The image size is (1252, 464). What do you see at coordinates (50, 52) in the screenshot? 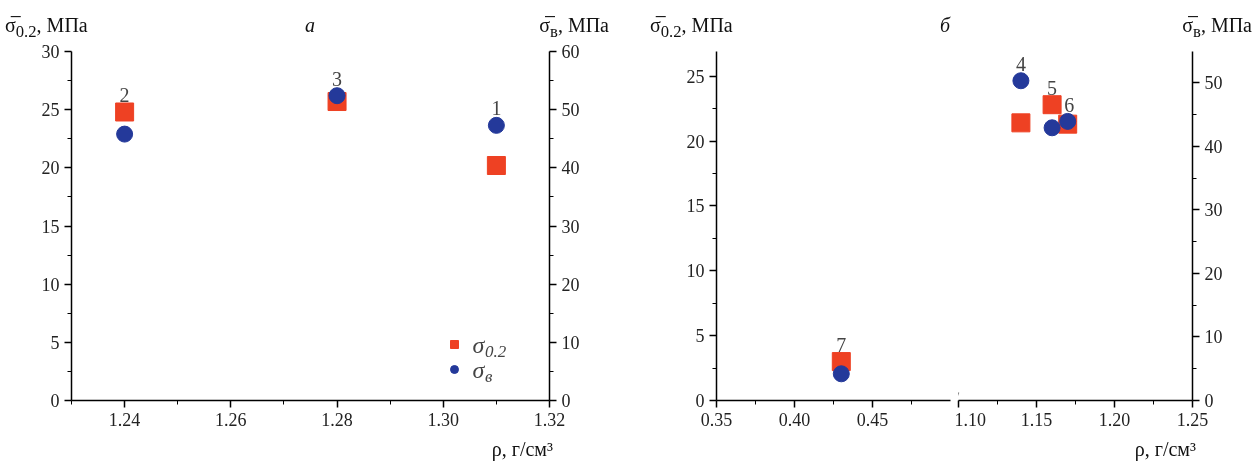
I see `y-tick-label: 30` at bounding box center [50, 52].